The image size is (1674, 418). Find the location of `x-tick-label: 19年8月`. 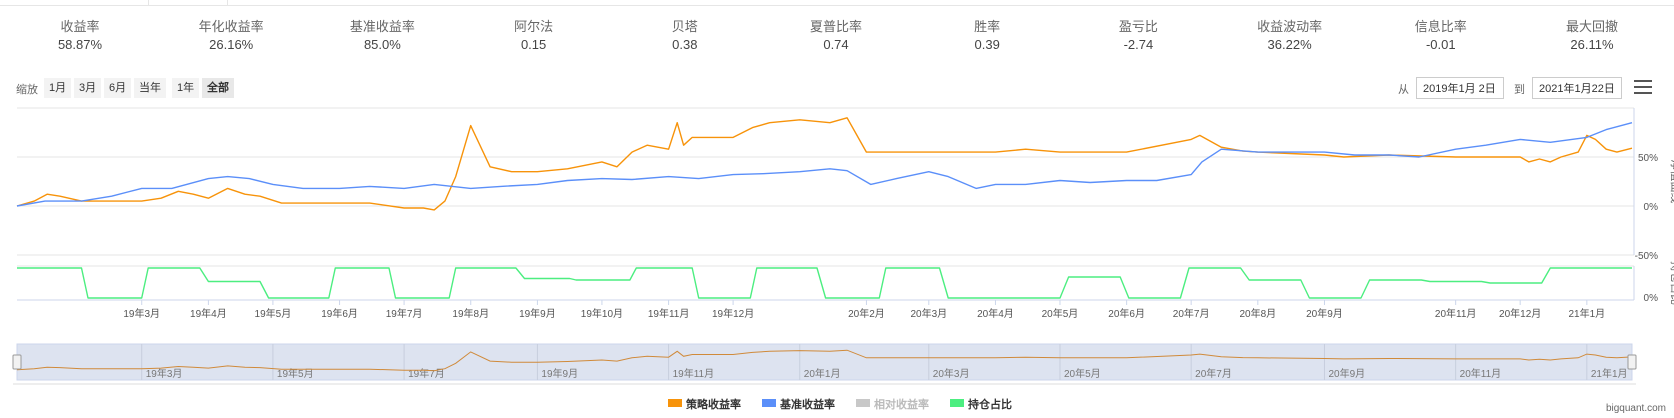

x-tick-label: 19年8月 is located at coordinates (470, 313).